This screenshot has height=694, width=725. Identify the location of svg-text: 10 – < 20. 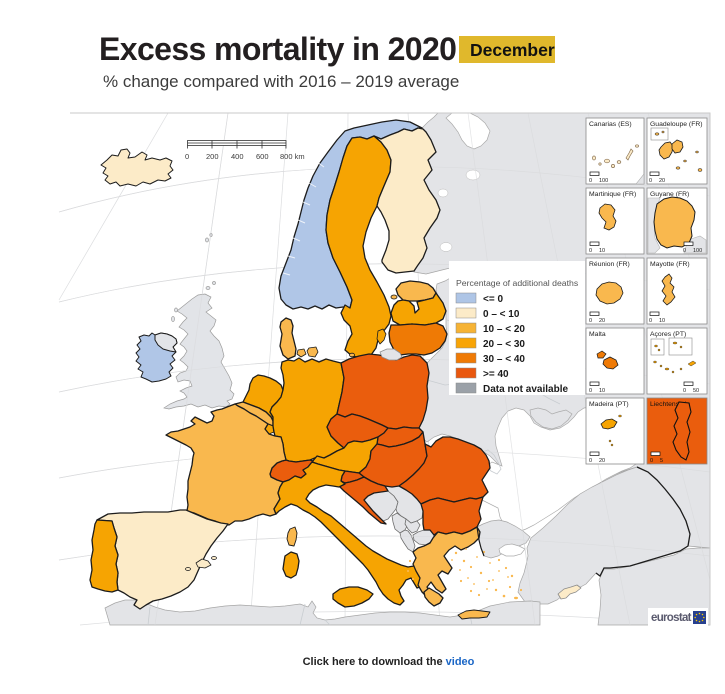
(504, 329).